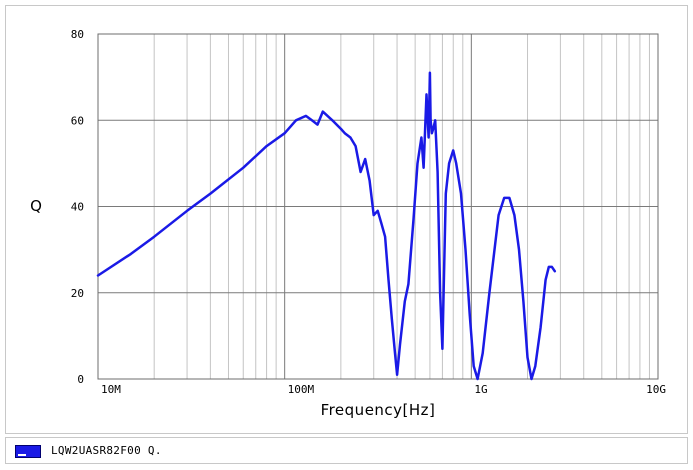 Image resolution: width=693 pixels, height=470 pixels. I want to click on y-tick-label: 20, so click(77, 293).